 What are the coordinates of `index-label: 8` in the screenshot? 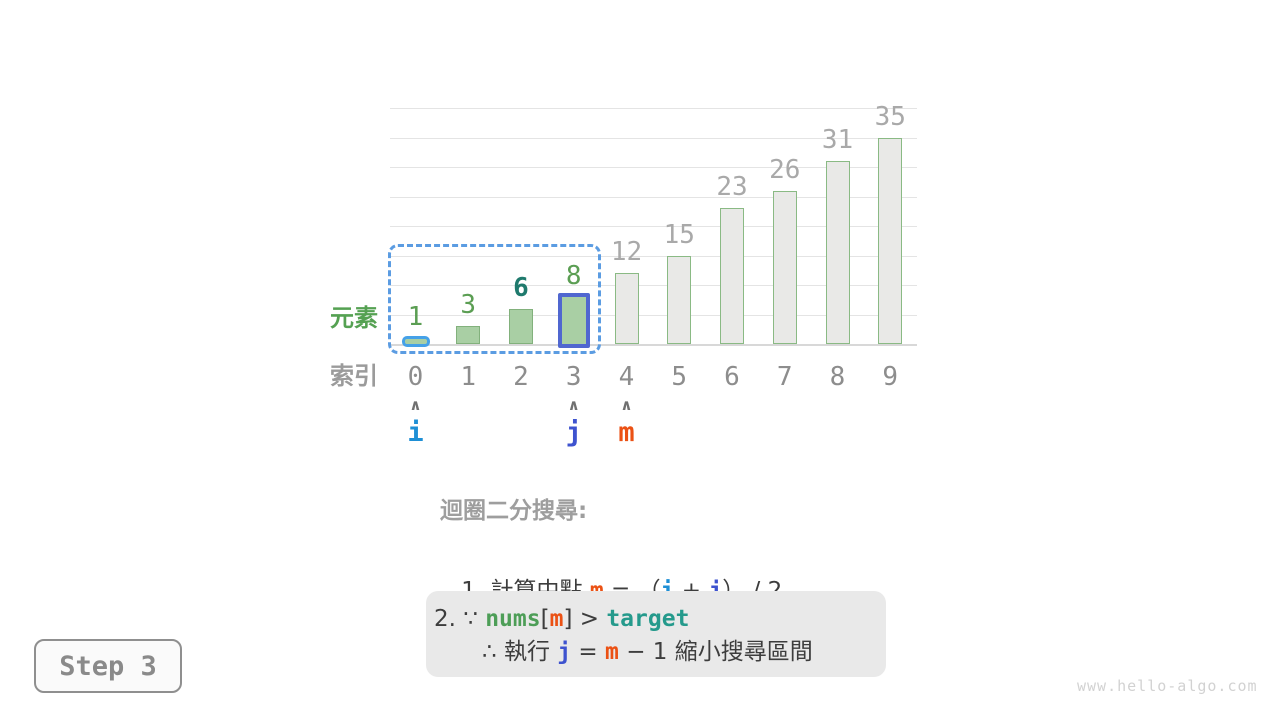 It's located at (837, 377).